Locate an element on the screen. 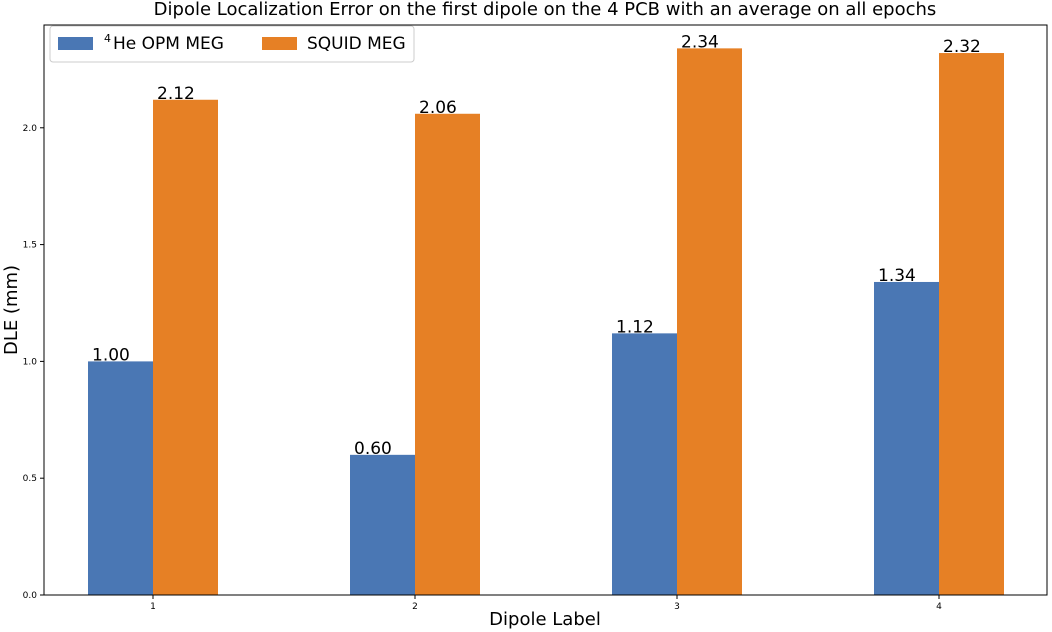 The height and width of the screenshot is (632, 1052). x-tick-label-3: 3 is located at coordinates (677, 607).